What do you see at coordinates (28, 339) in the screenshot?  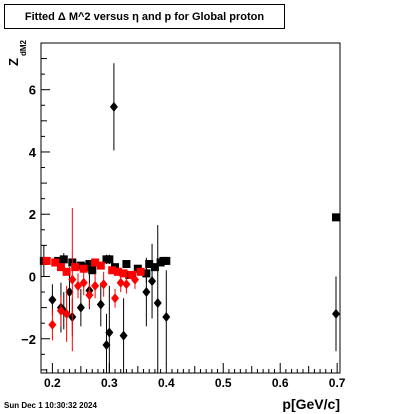 I see `y-tick-label: −2` at bounding box center [28, 339].